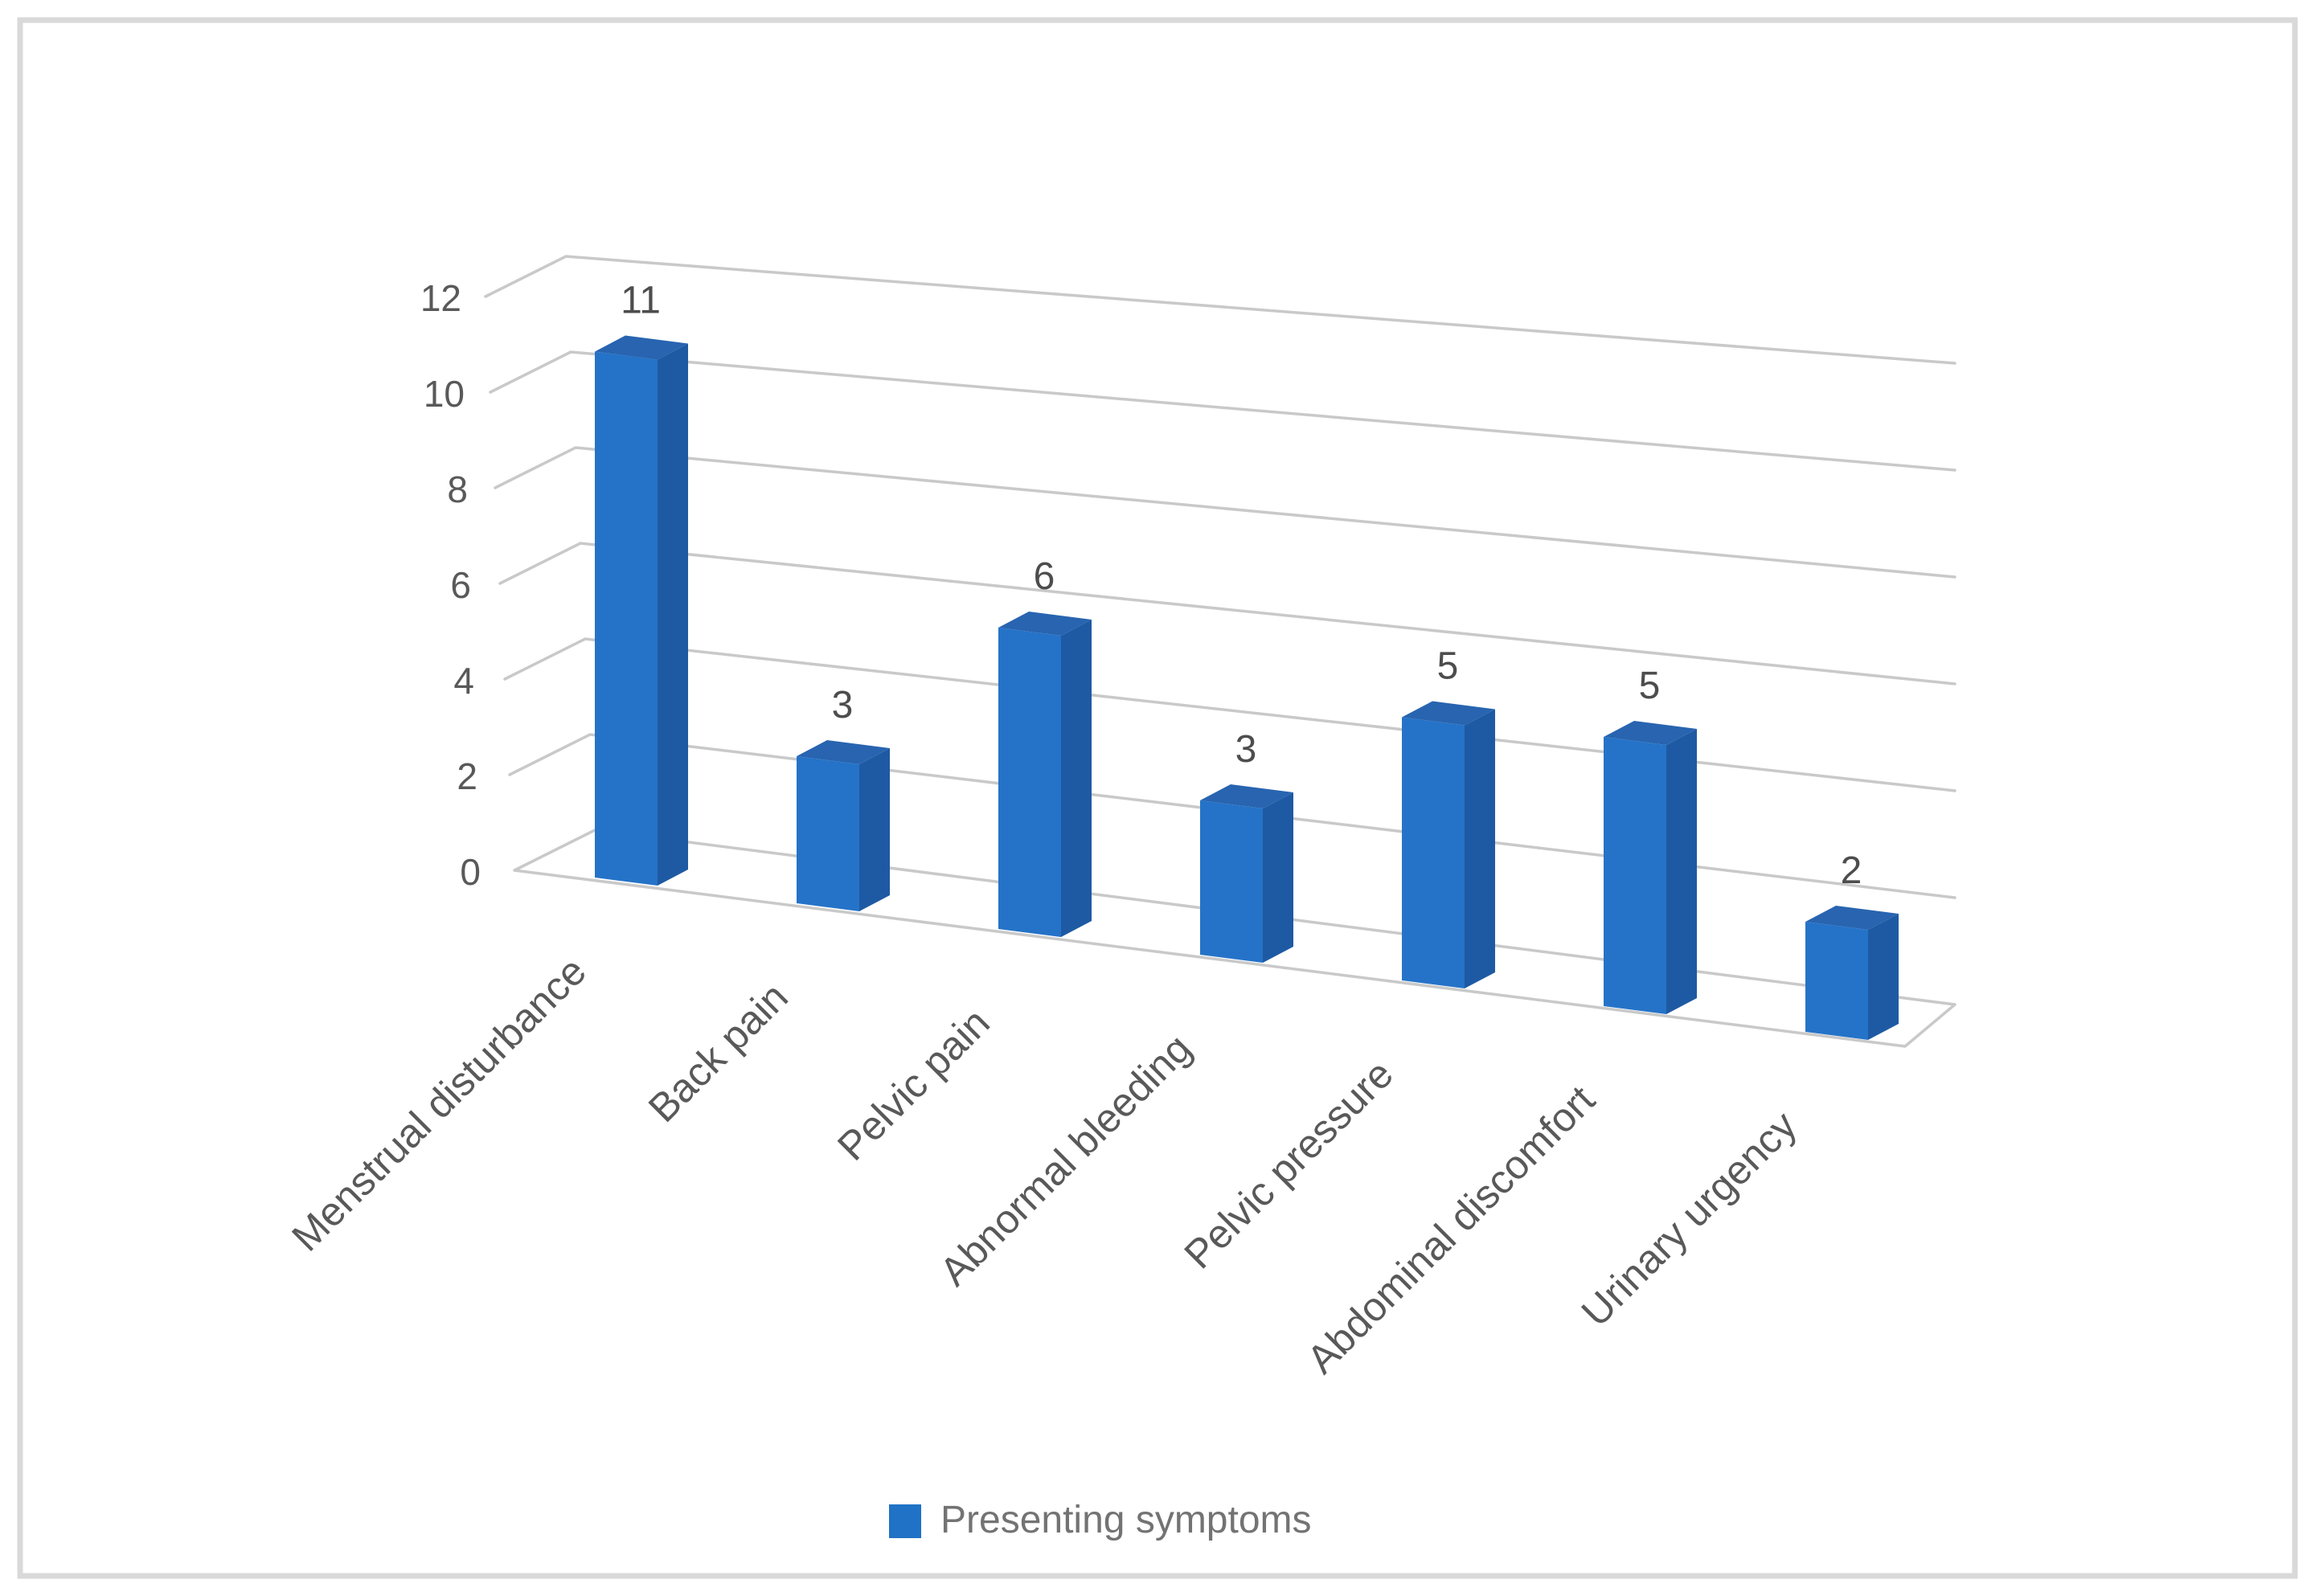 The width and height of the screenshot is (2315, 1596). I want to click on bar-side-face-back-pain, so click(874, 829).